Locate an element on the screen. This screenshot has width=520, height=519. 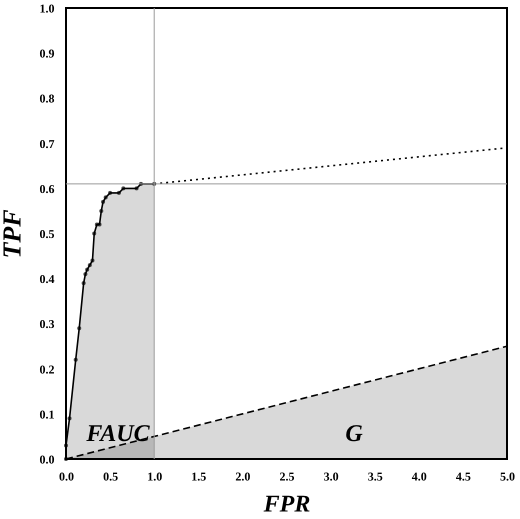
annotation: FAUC is located at coordinates (118, 434).